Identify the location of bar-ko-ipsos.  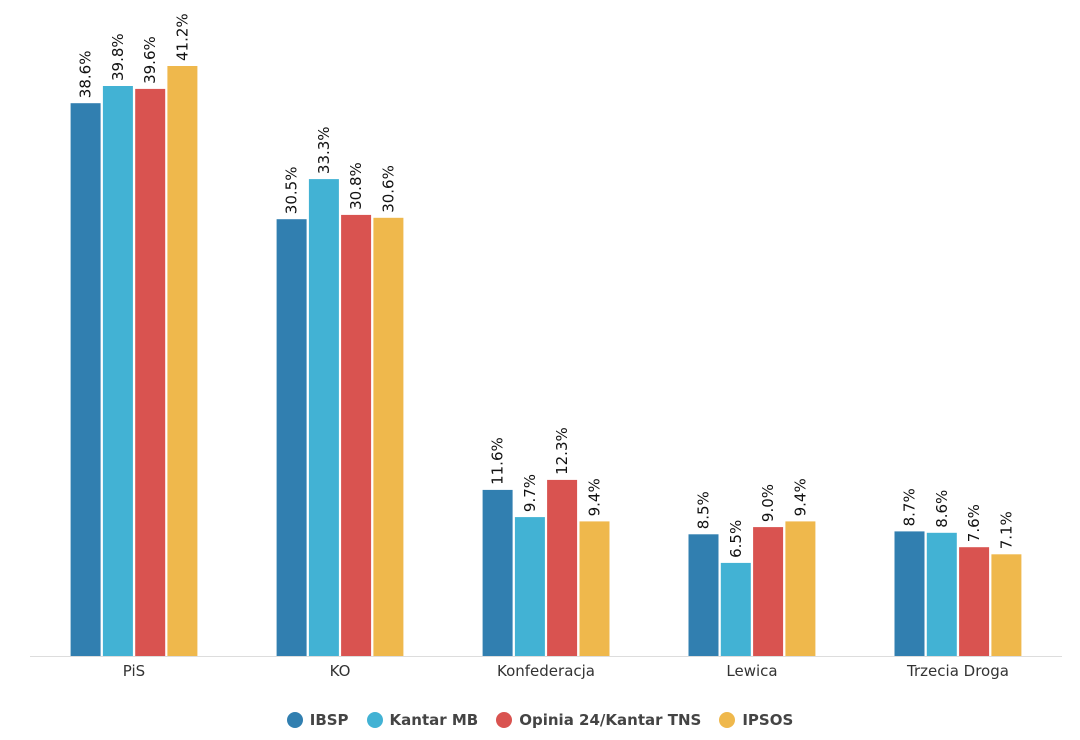
(388, 437).